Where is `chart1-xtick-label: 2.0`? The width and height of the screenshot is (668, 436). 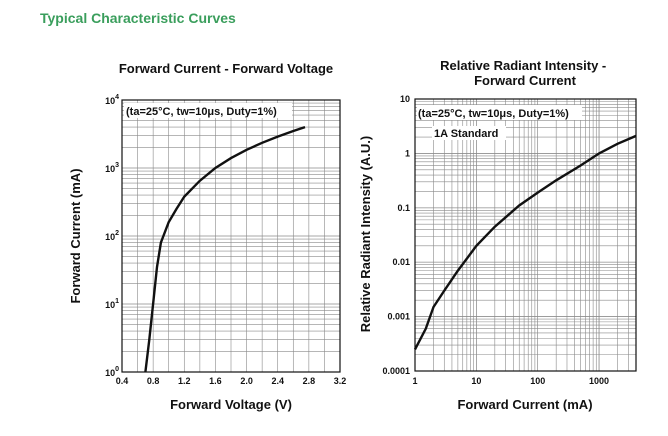
chart1-xtick-label: 2.0 is located at coordinates (246, 381).